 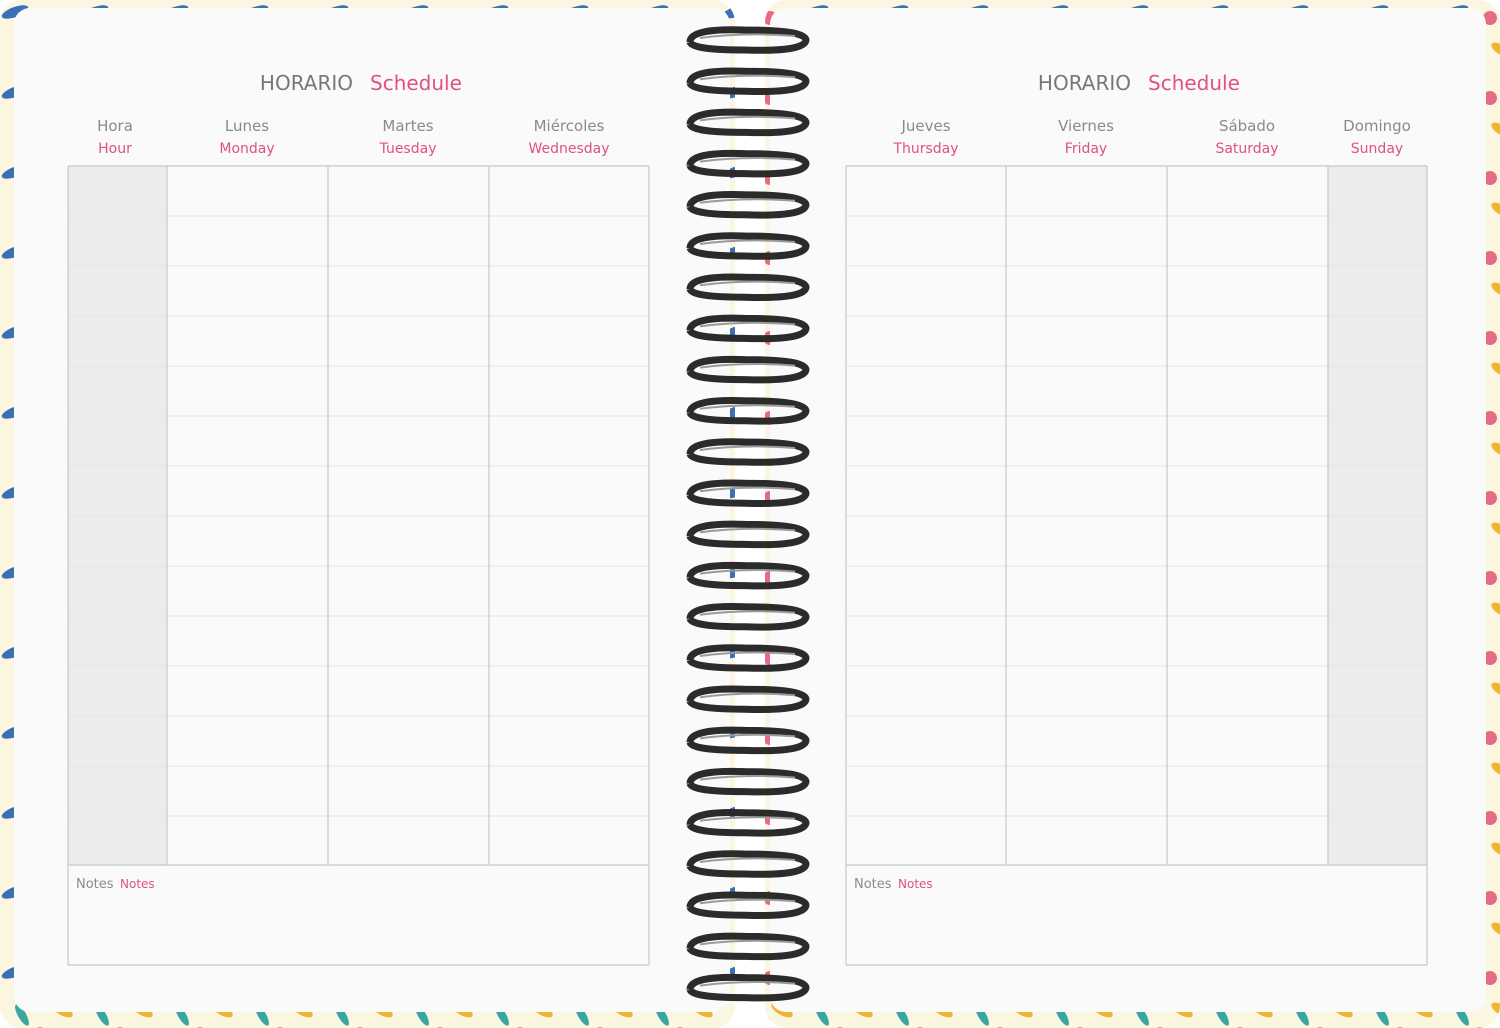 I want to click on column-label: Lunes, so click(x=247, y=126).